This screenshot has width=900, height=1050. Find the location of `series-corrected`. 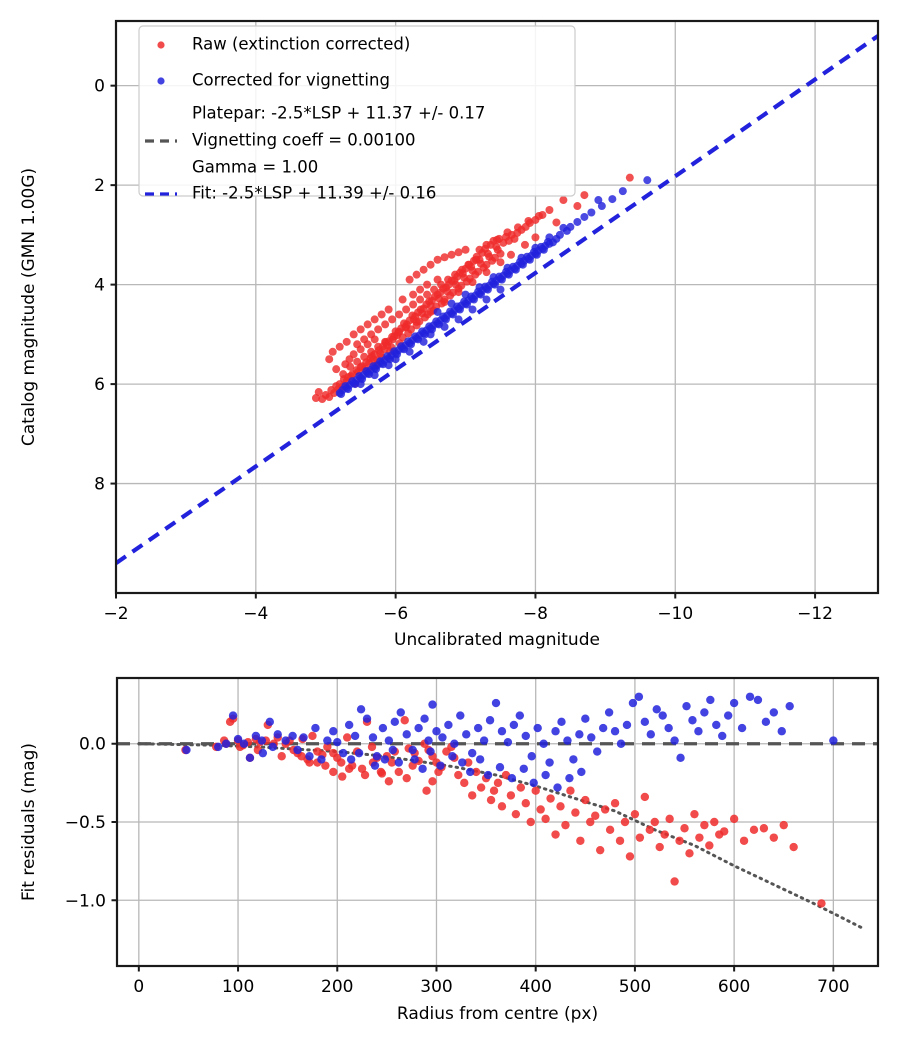

series-corrected is located at coordinates (493, 287).